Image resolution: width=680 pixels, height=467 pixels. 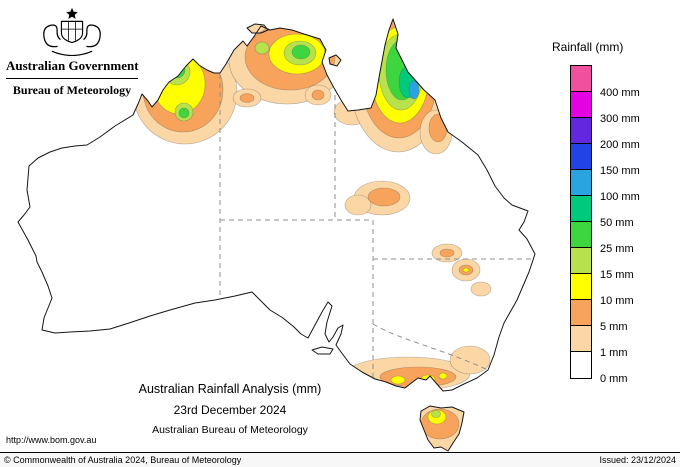 What do you see at coordinates (622, 108) in the screenshot?
I see `legend-row: 300 mm` at bounding box center [622, 108].